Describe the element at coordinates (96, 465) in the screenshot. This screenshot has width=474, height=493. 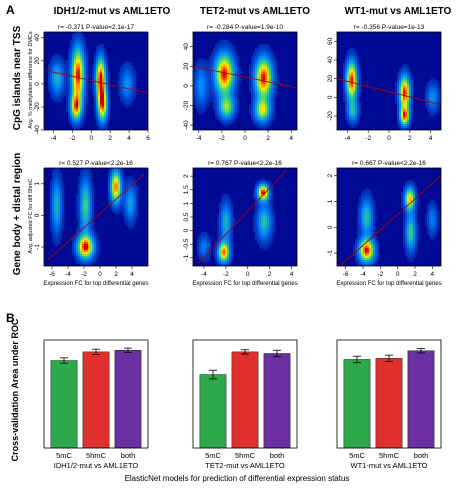
I see `bar-panel-title: IDH1/2-mut vs AML1ETO` at that location.